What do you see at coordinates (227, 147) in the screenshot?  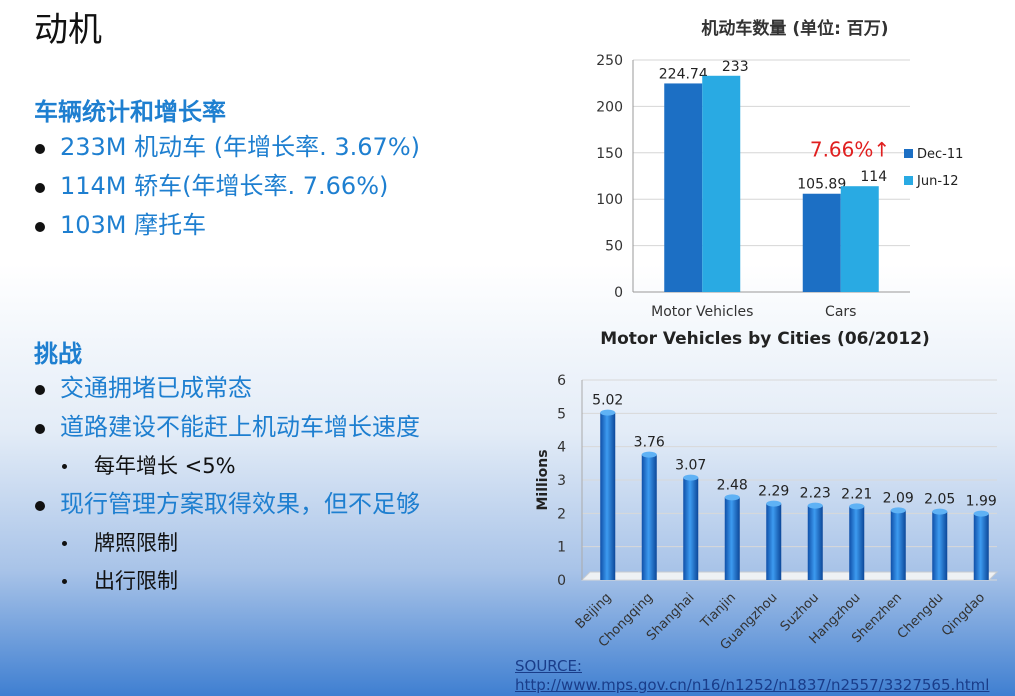 I see `stats-bullet: 233M 机动车 (年增长率. 3.67%)` at bounding box center [227, 147].